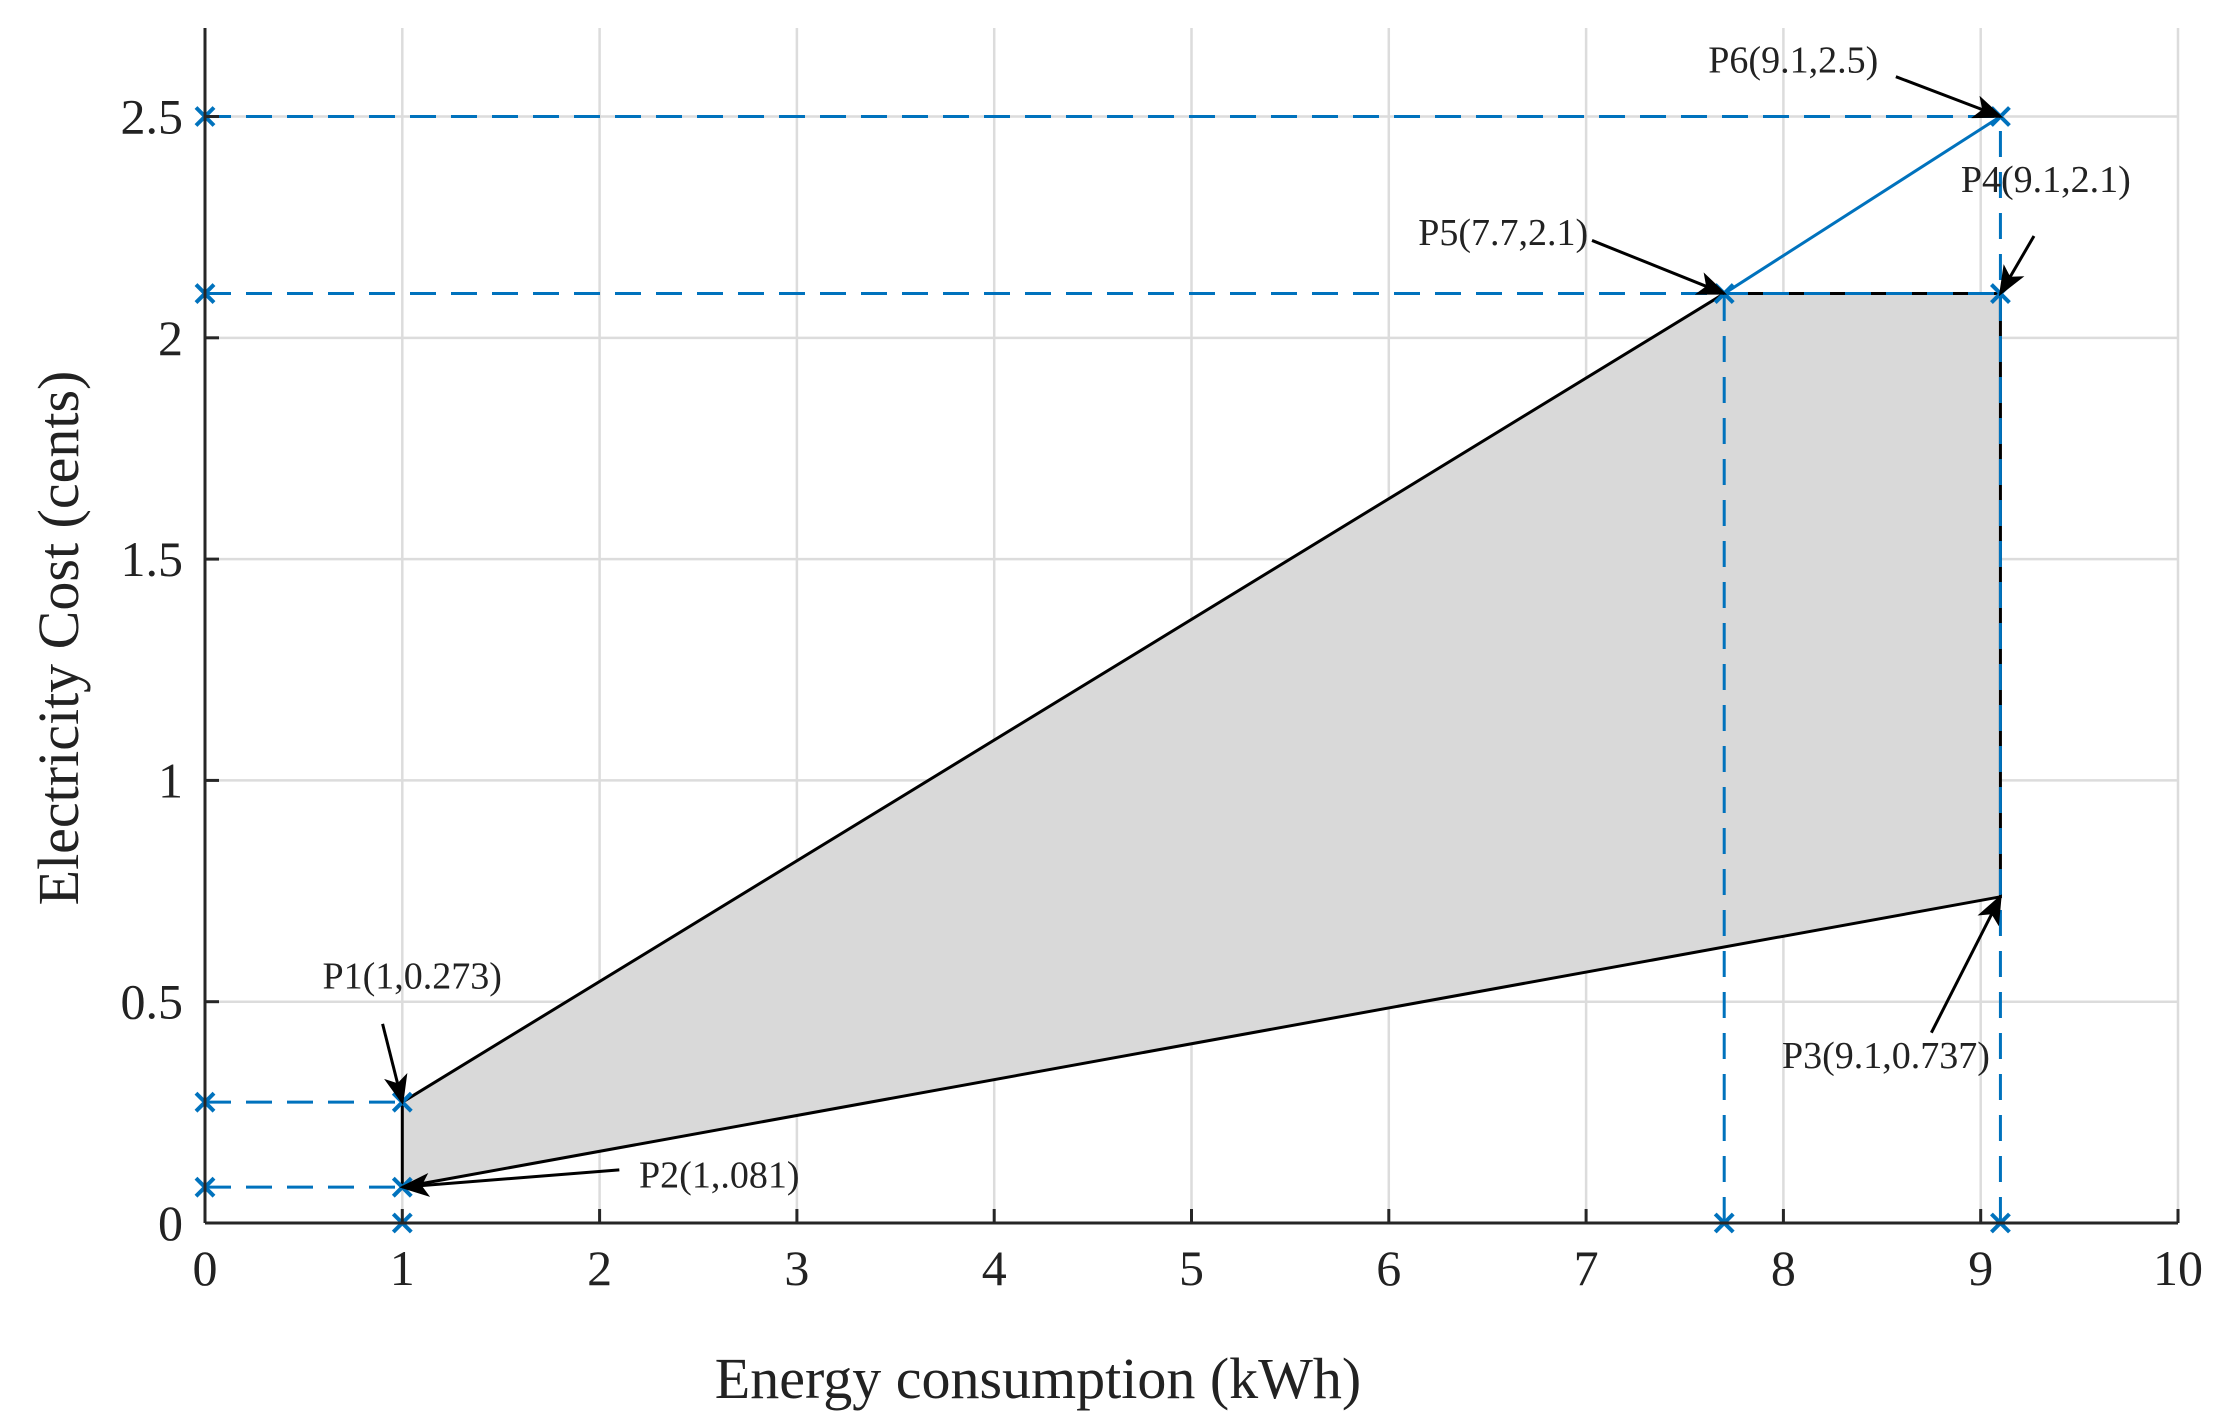  What do you see at coordinates (412, 1030) in the screenshot?
I see `annotation-p1: P1(1,0.273)` at bounding box center [412, 1030].